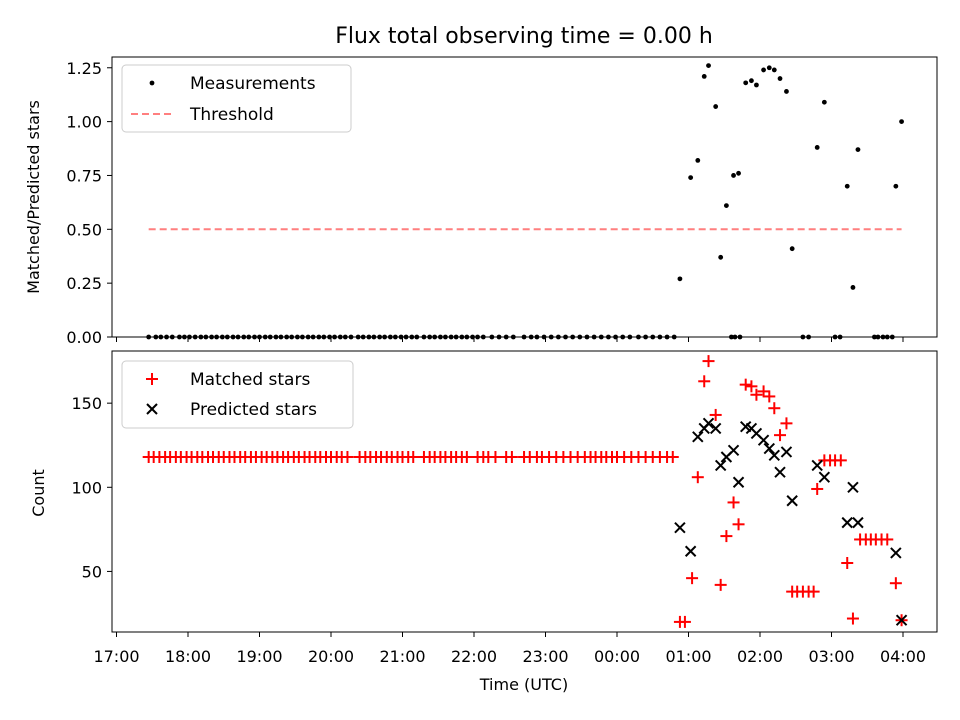 The width and height of the screenshot is (960, 720). I want to click on top-y-tick-label: 0.00, so click(84, 337).